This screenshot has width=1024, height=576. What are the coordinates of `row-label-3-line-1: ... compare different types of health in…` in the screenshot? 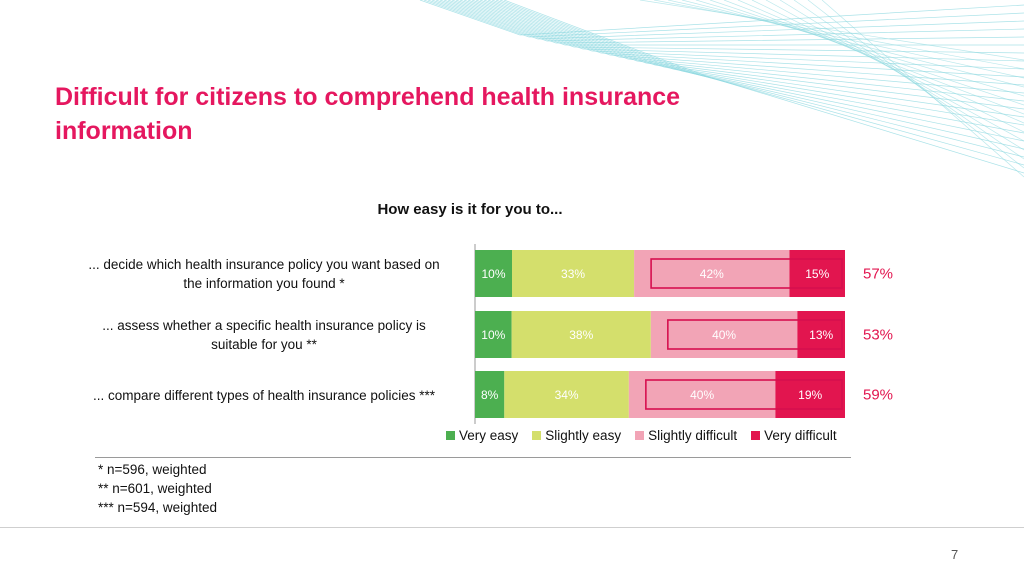 It's located at (264, 395).